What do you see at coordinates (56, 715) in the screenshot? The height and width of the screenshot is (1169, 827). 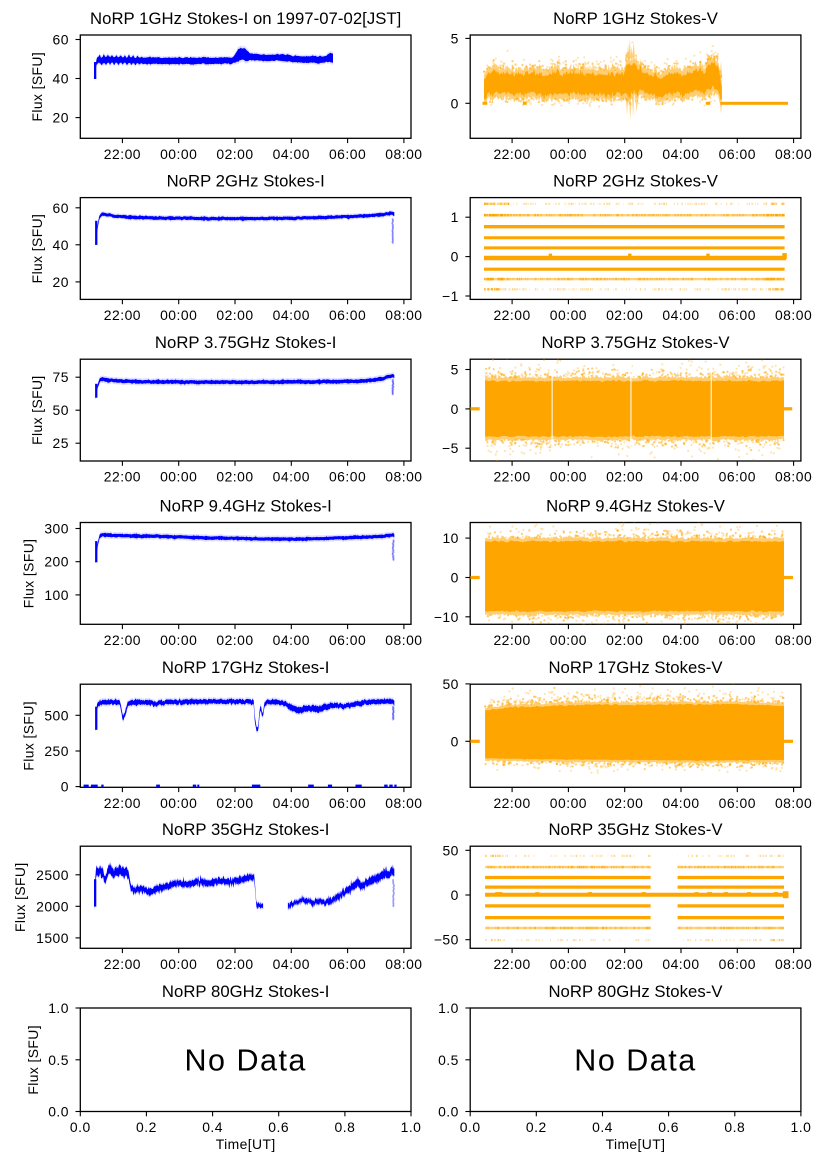 I see `svg-text: 500` at bounding box center [56, 715].